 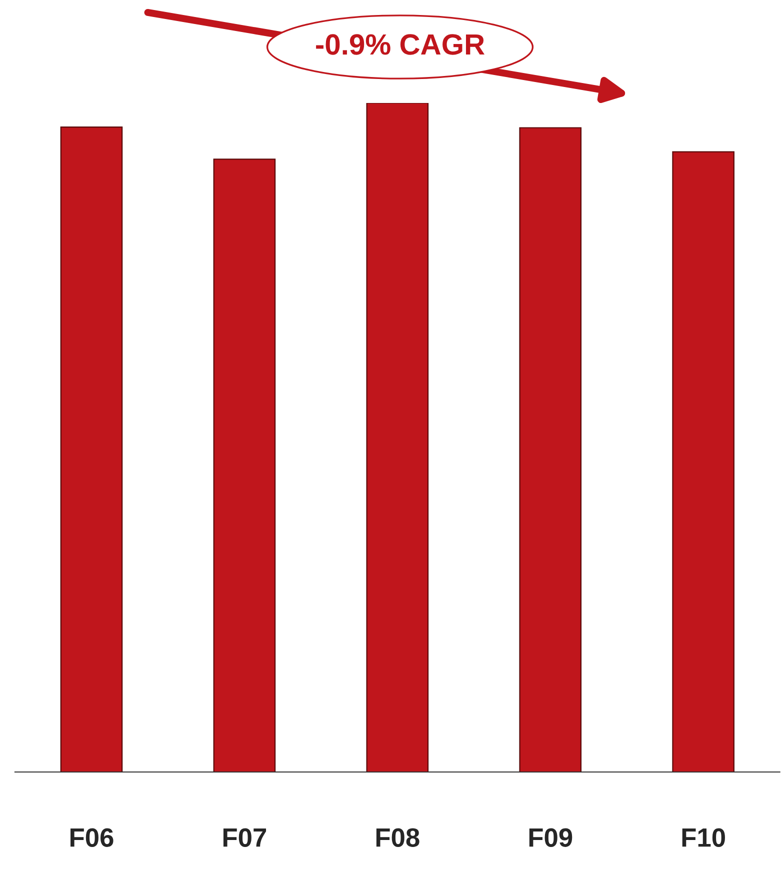 What do you see at coordinates (398, 837) in the screenshot?
I see `x-tick-label: F08` at bounding box center [398, 837].